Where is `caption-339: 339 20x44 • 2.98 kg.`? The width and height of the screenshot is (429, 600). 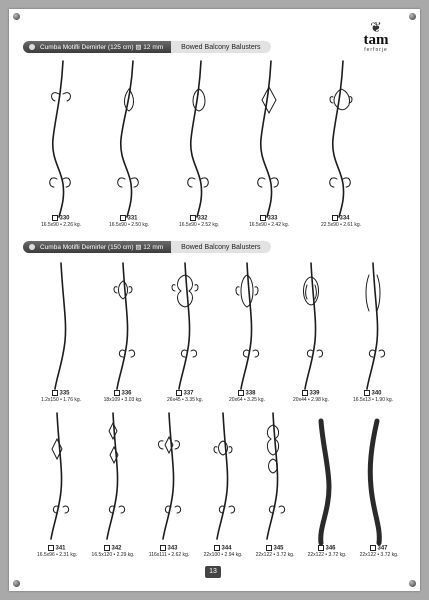 caption-339: 339 20x44 • 2.98 kg. is located at coordinates (311, 396).